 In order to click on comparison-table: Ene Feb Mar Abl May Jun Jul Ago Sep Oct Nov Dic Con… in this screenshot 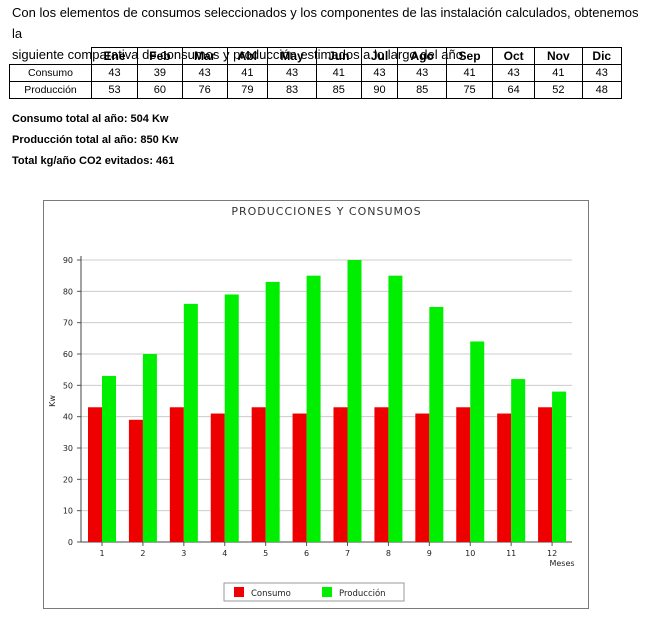, I will do `click(316, 73)`.